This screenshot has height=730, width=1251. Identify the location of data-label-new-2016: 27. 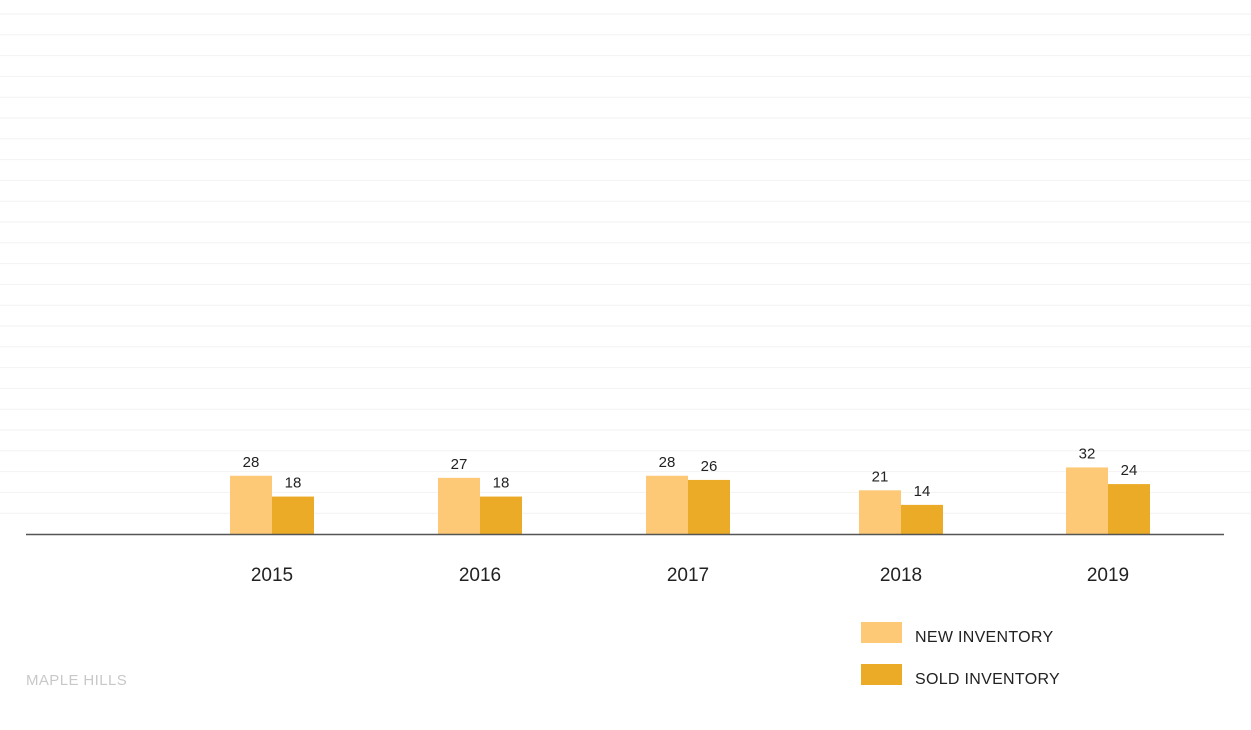
(459, 464).